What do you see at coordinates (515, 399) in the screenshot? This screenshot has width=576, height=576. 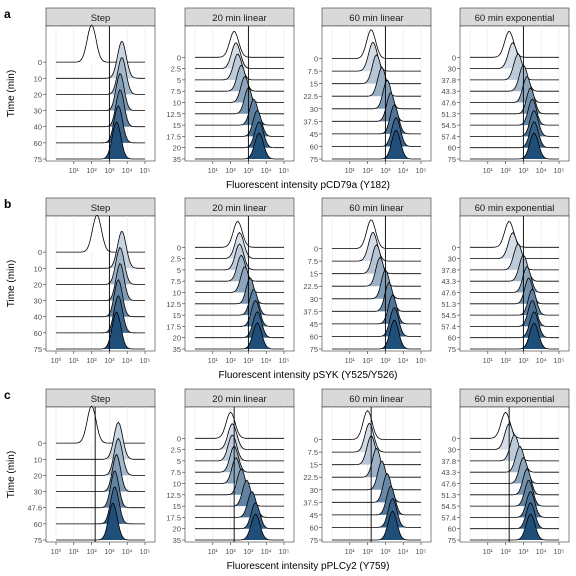 I see `facet-title: 60 min exponential` at bounding box center [515, 399].